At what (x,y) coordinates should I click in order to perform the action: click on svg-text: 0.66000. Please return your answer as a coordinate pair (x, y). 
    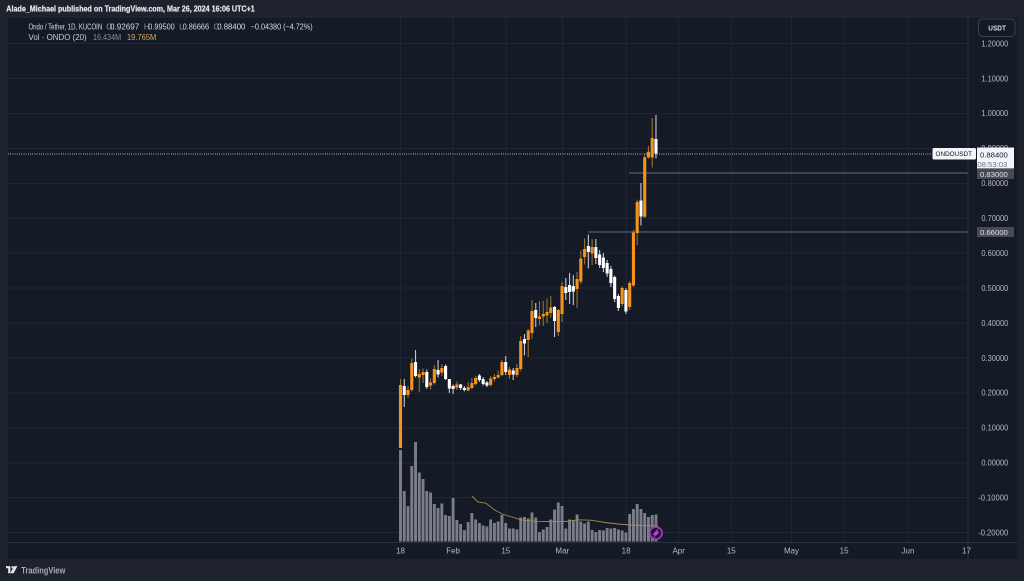
    Looking at the image, I should click on (994, 232).